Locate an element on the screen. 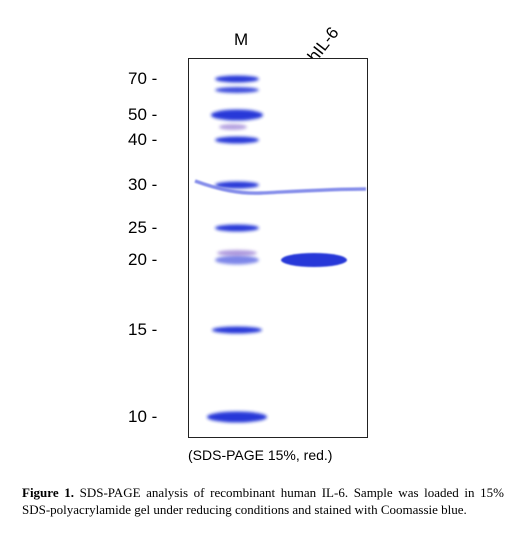 The height and width of the screenshot is (544, 524). sample-band-hil6 is located at coordinates (314, 260).